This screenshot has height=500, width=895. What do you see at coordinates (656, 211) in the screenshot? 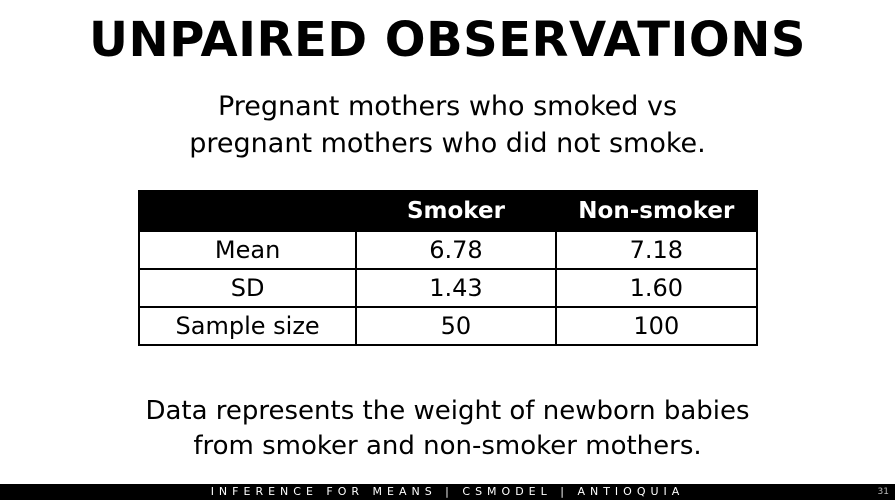
I see `header-cell-non-smoker: Non-smoker` at bounding box center [656, 211].